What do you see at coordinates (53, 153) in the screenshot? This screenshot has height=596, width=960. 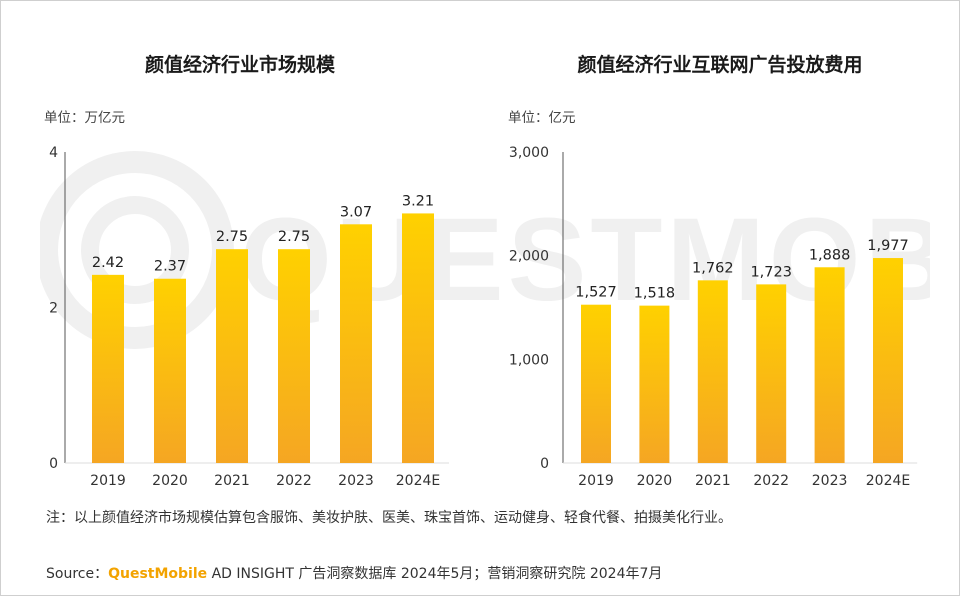 I see `y-tick-label: 4` at bounding box center [53, 153].